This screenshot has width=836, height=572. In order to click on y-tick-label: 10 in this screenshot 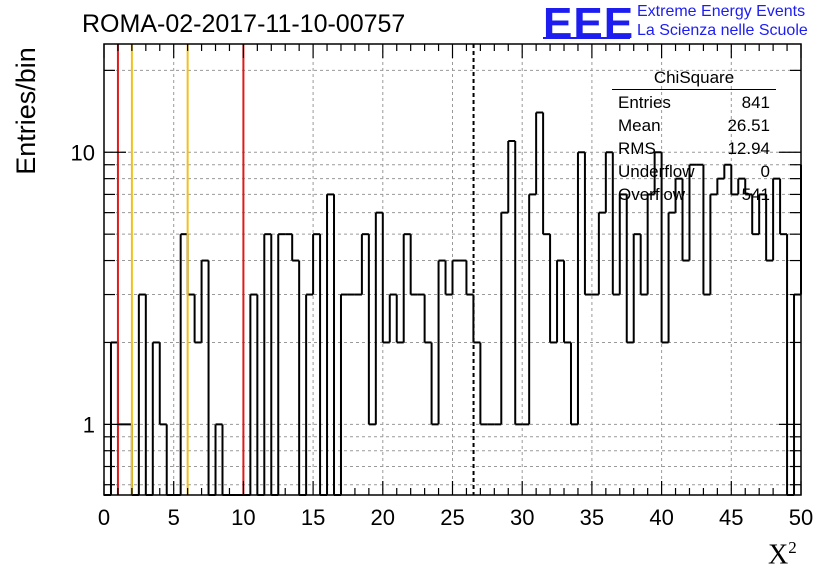, I will do `click(83, 152)`.